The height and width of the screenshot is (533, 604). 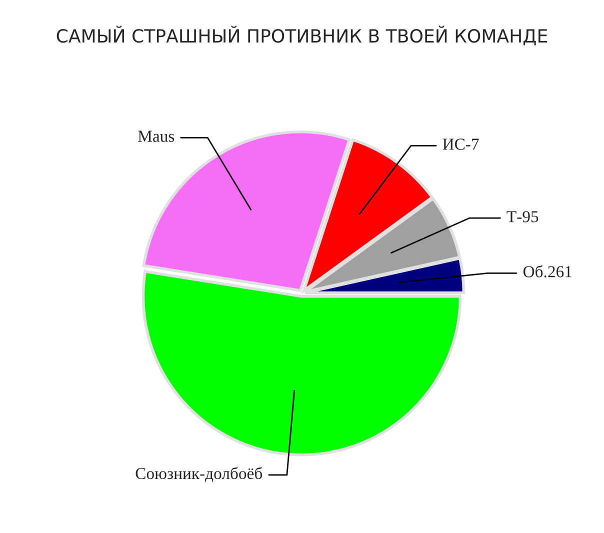 I want to click on slice-label: Т-95, so click(x=522, y=216).